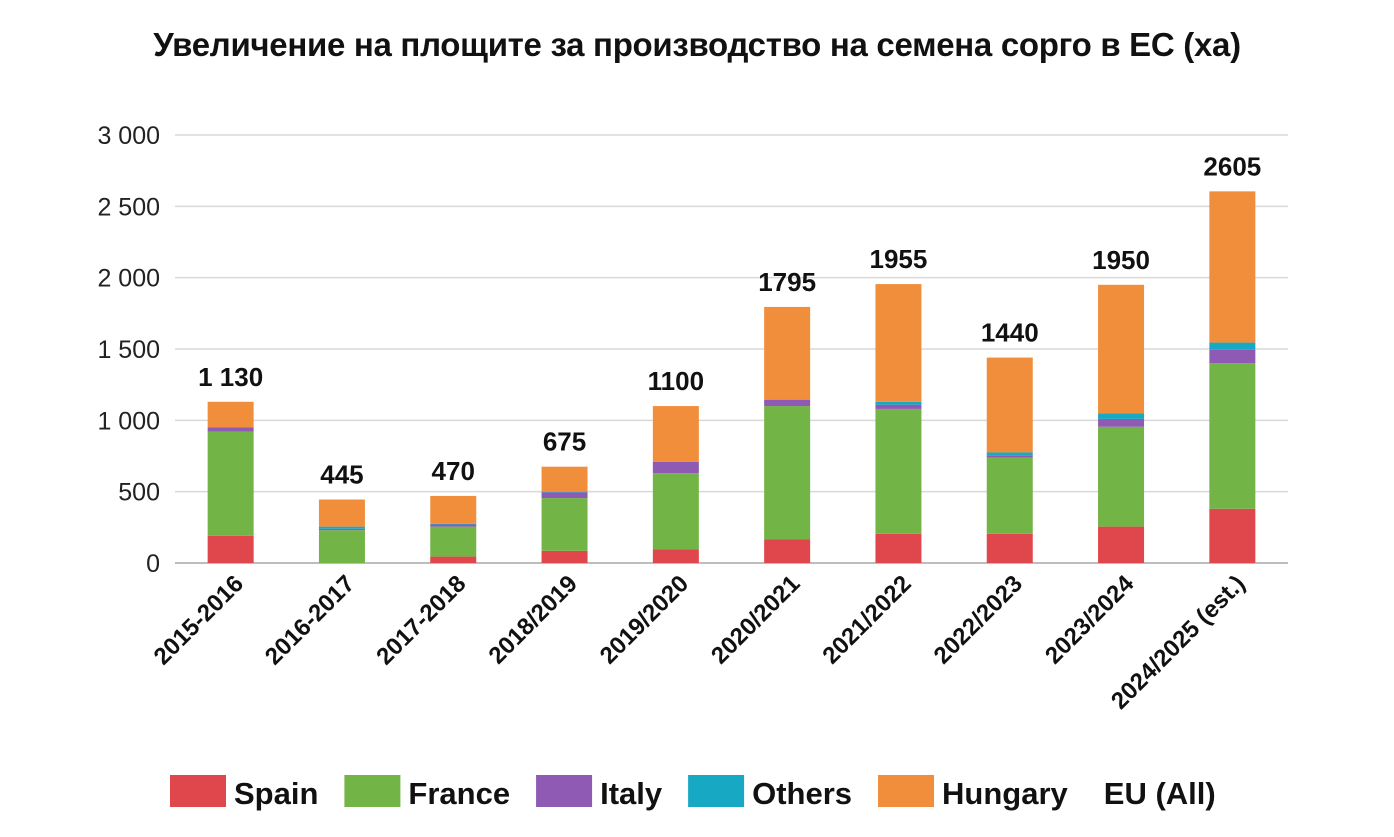 Image resolution: width=1394 pixels, height=837 pixels. What do you see at coordinates (341, 475) in the screenshot?
I see `data-label-total: 445` at bounding box center [341, 475].